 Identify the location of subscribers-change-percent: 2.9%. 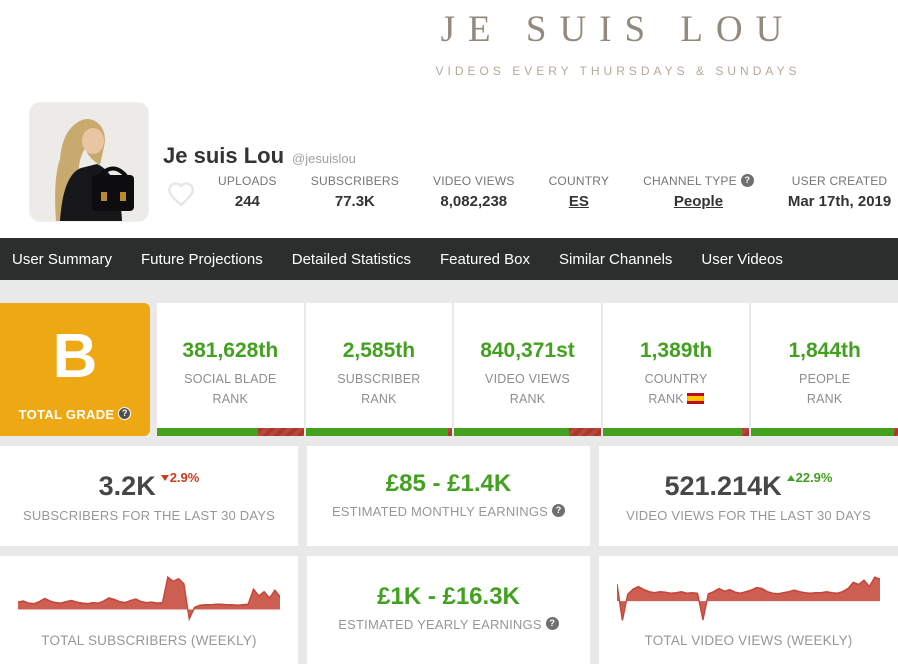
(184, 477).